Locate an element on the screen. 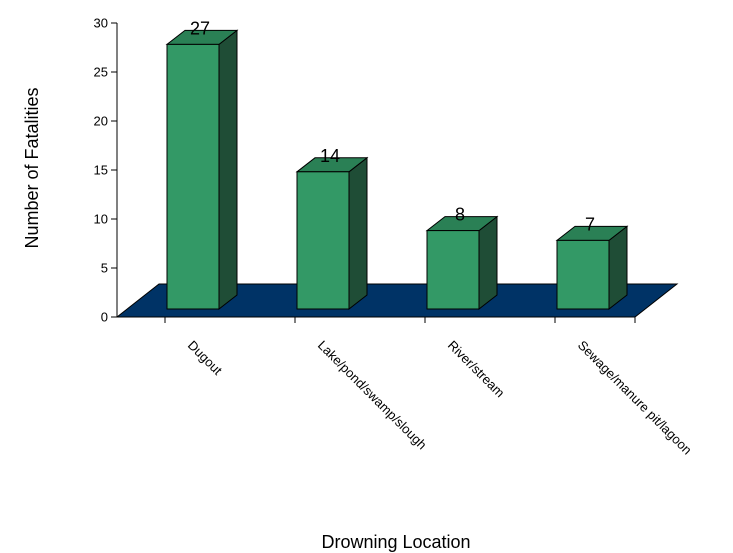 This screenshot has height=553, width=733. bar-value-label: 8 is located at coordinates (460, 215).